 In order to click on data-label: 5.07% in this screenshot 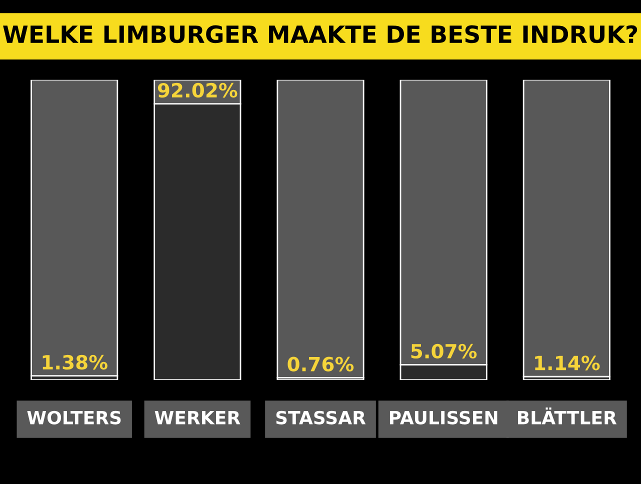, I will do `click(444, 351)`.